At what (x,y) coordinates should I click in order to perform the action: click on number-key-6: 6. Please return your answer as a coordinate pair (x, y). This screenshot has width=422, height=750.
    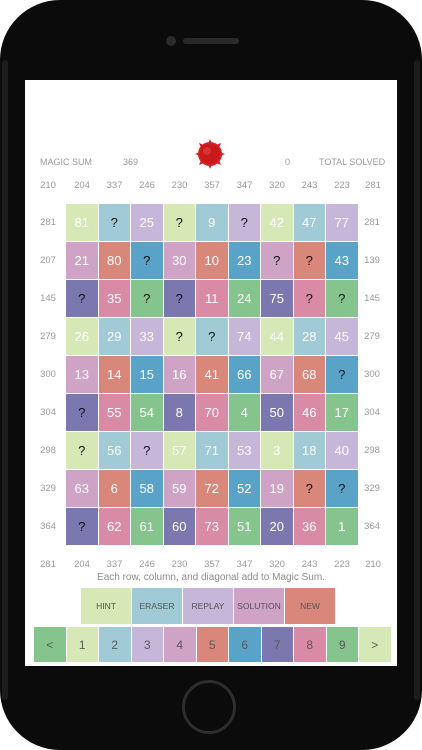
    Looking at the image, I should click on (245, 644).